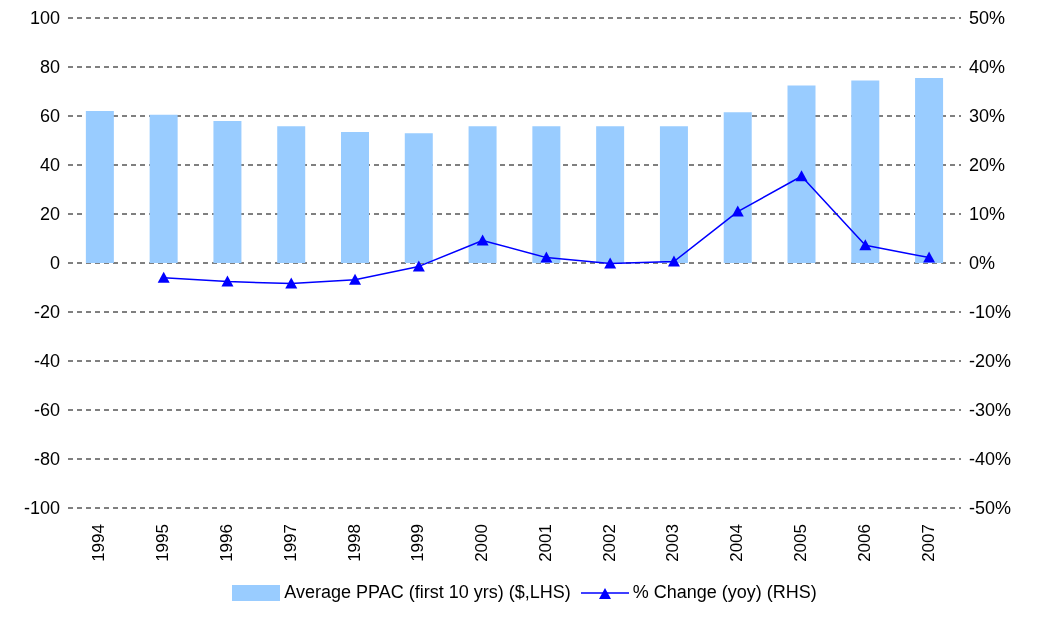  I want to click on y-tick-label: 60, so click(49, 116).